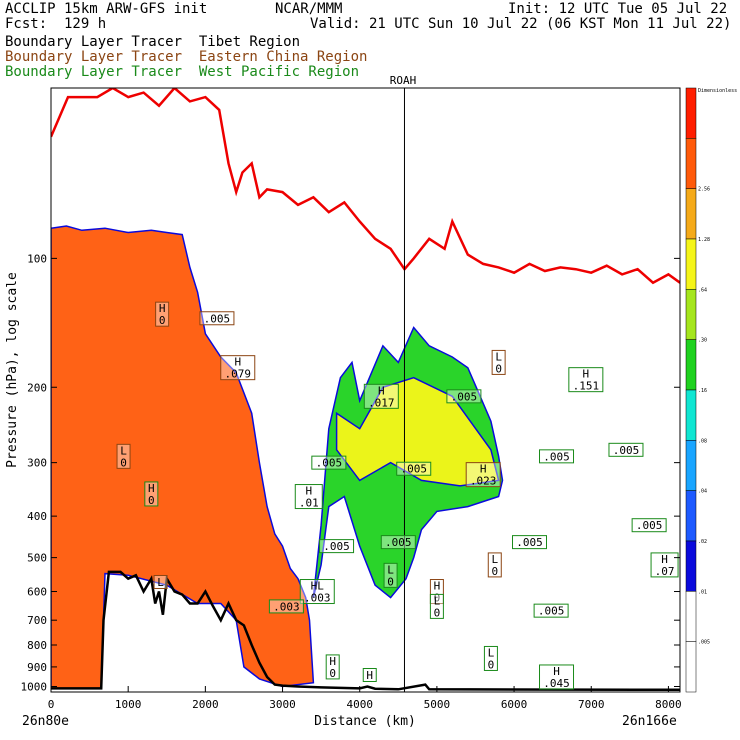  What do you see at coordinates (702, 290) in the screenshot?
I see `colorbar-label: .64` at bounding box center [702, 290].